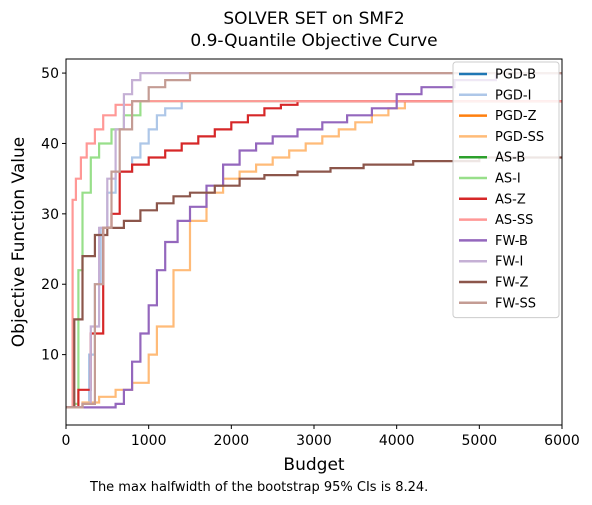 This screenshot has width=592, height=505. I want to click on legend-label-as-ss: AS-SS, so click(514, 220).